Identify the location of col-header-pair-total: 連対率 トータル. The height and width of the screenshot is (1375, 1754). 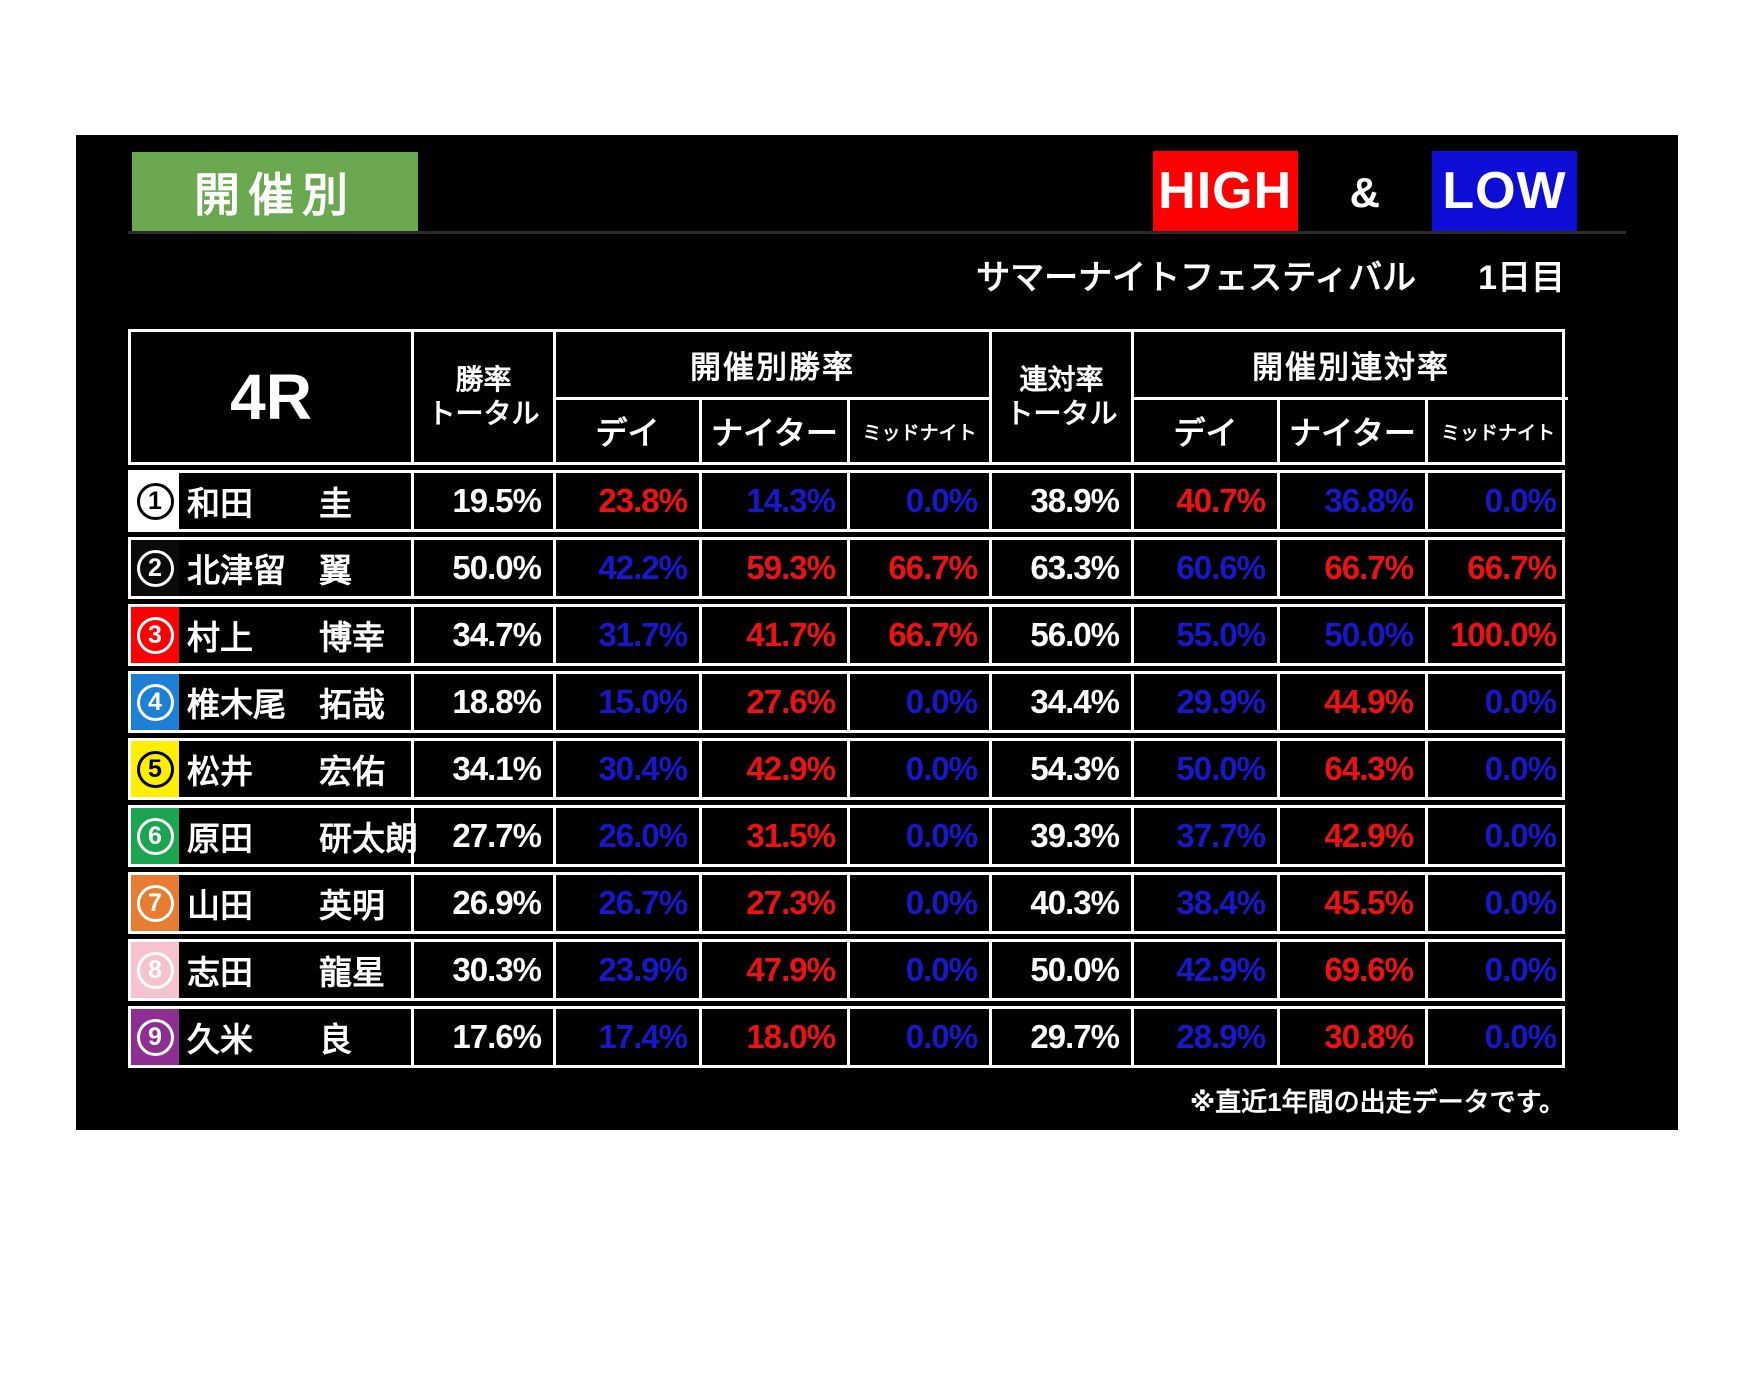
(1060, 397).